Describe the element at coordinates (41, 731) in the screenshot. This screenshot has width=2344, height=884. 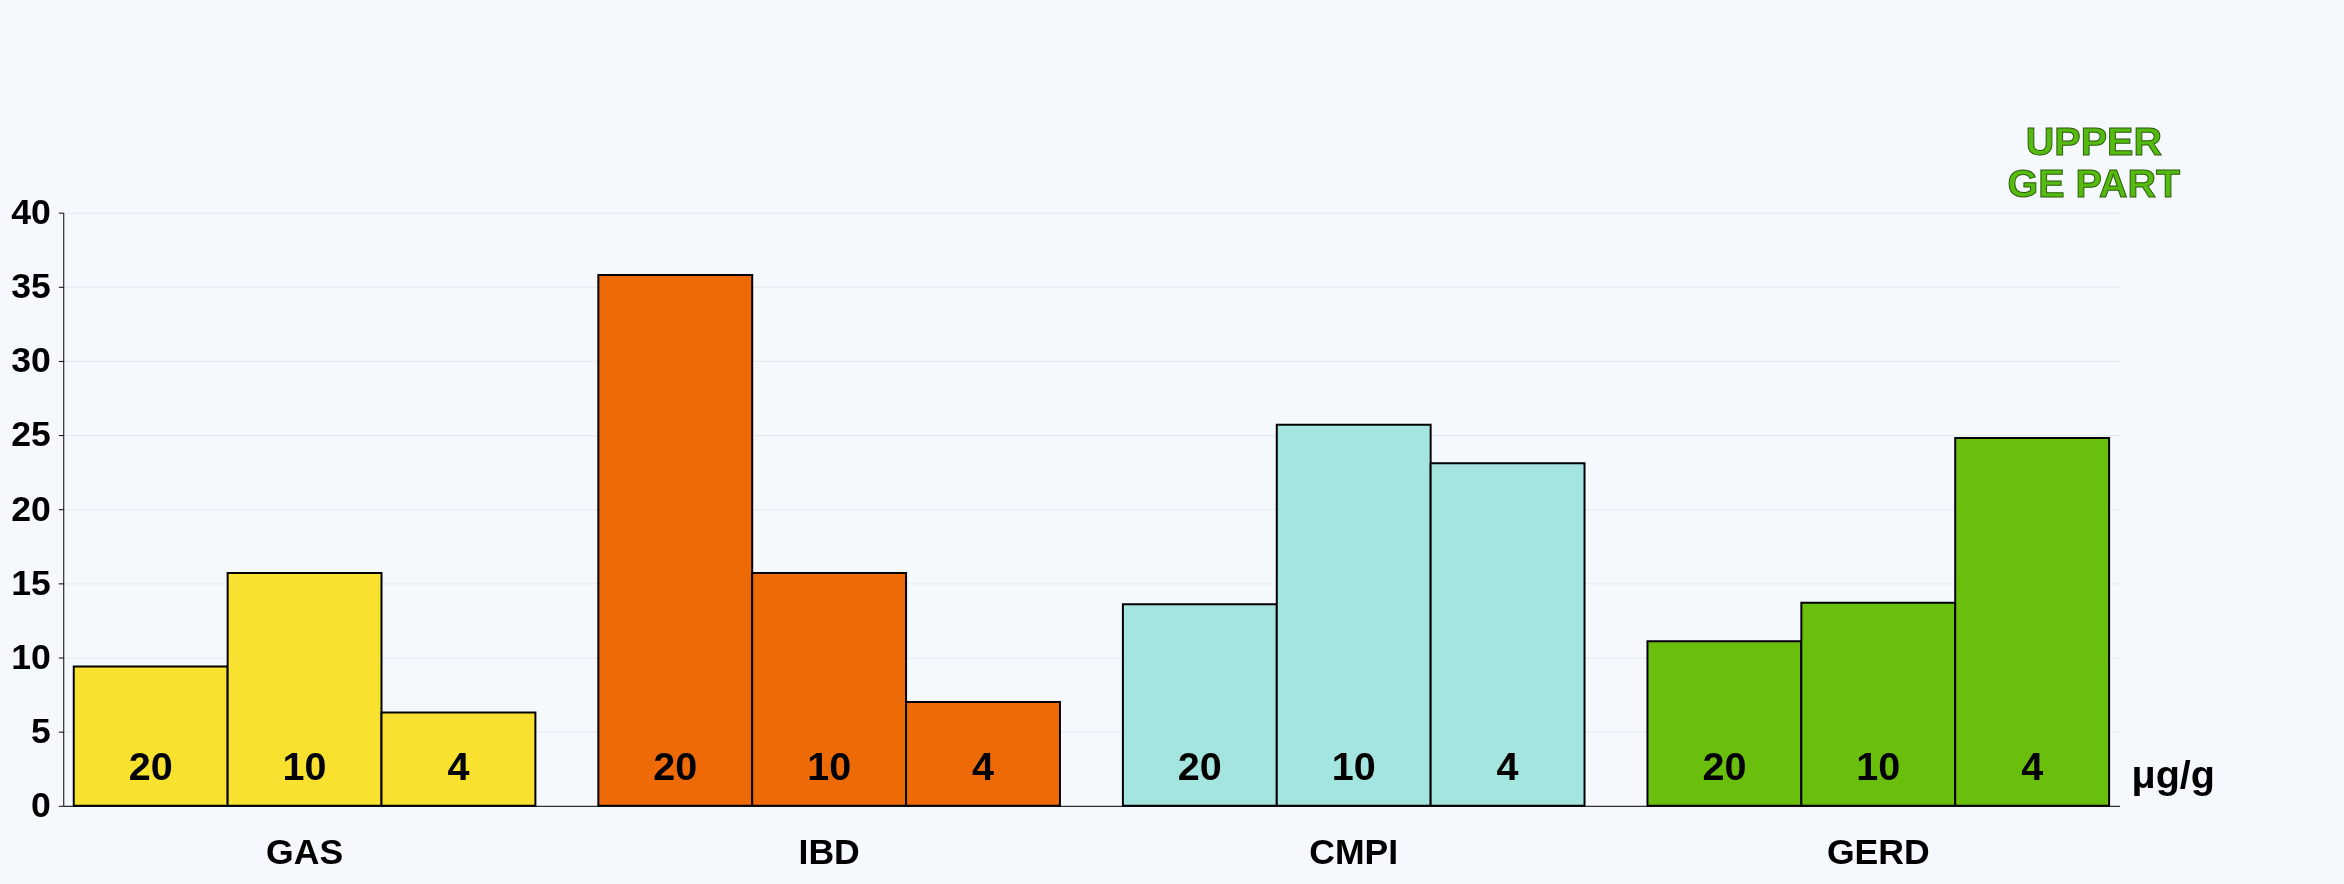
I see `y-tick-label: 5` at that location.